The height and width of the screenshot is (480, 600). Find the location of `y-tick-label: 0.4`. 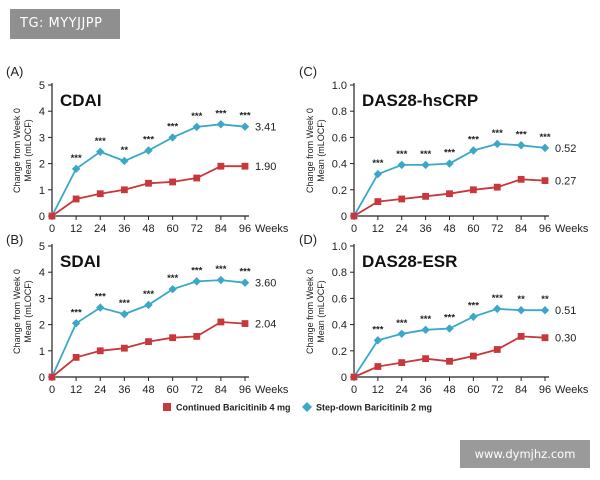

y-tick-label: 0.4 is located at coordinates (339, 326).